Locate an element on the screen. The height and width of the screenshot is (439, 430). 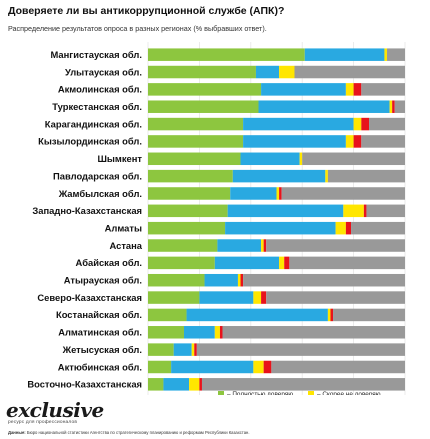
category-label: Алматинская обл. is located at coordinates (100, 332).